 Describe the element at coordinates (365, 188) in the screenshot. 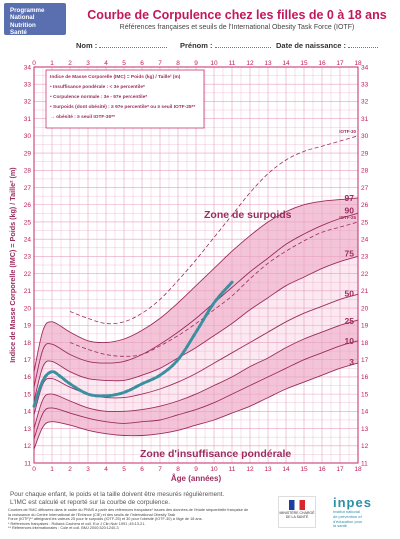

I see `y-tick-label-right: 27` at that location.